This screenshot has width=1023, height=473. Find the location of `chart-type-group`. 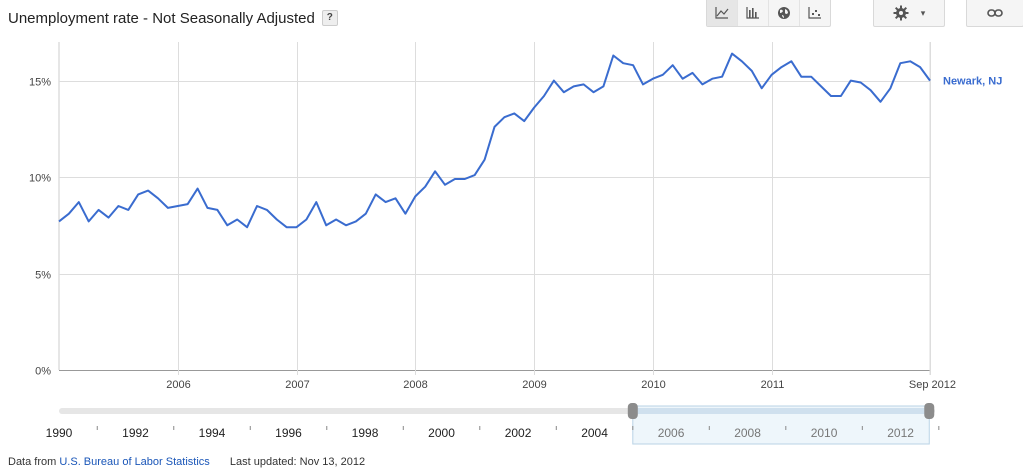

chart-type-group is located at coordinates (768, 13).